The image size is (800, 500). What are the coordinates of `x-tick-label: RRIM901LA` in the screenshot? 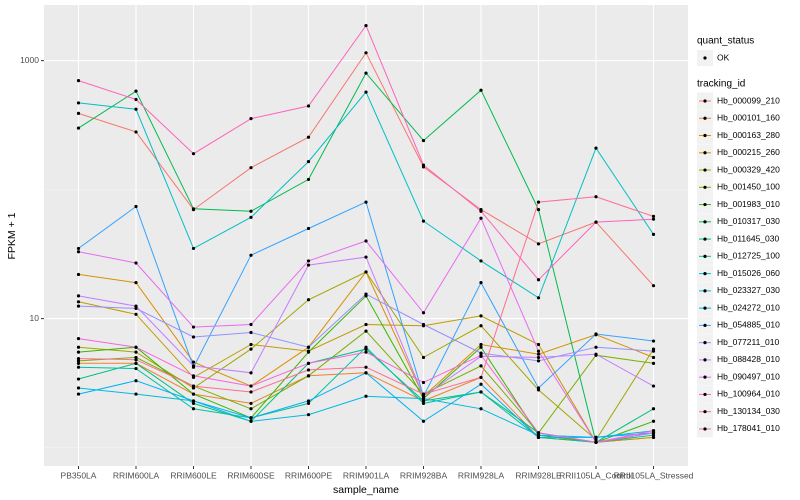 It's located at (366, 475).